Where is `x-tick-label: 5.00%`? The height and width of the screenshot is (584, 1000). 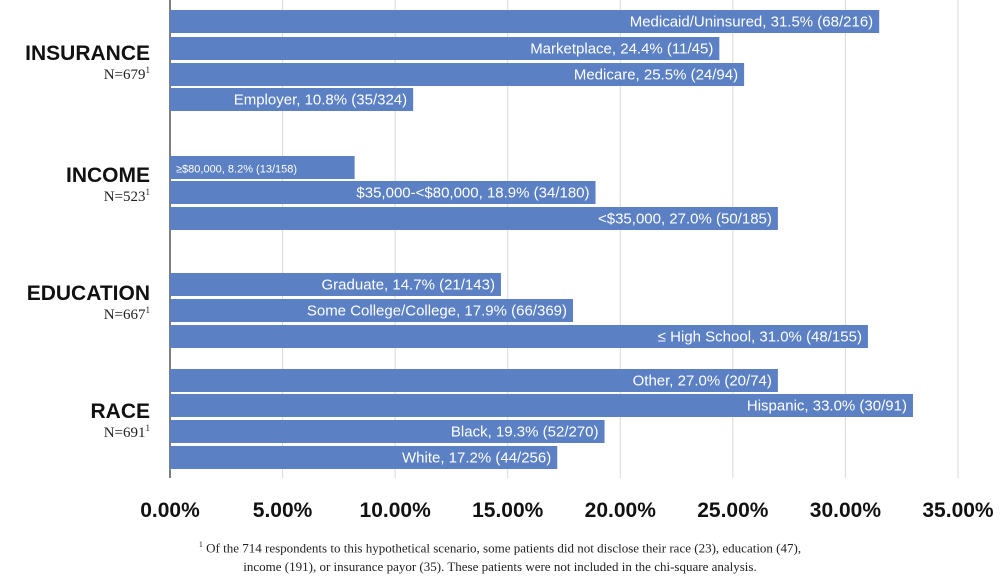 x-tick-label: 5.00% is located at coordinates (283, 510).